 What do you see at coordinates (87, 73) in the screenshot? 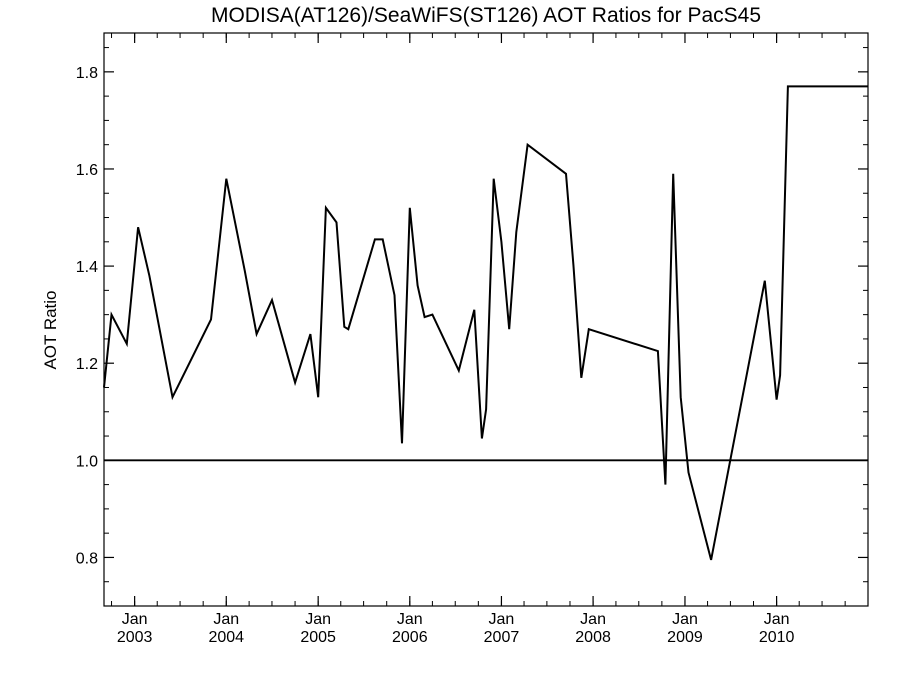
I see `y-tick-label: 1.8` at bounding box center [87, 73].